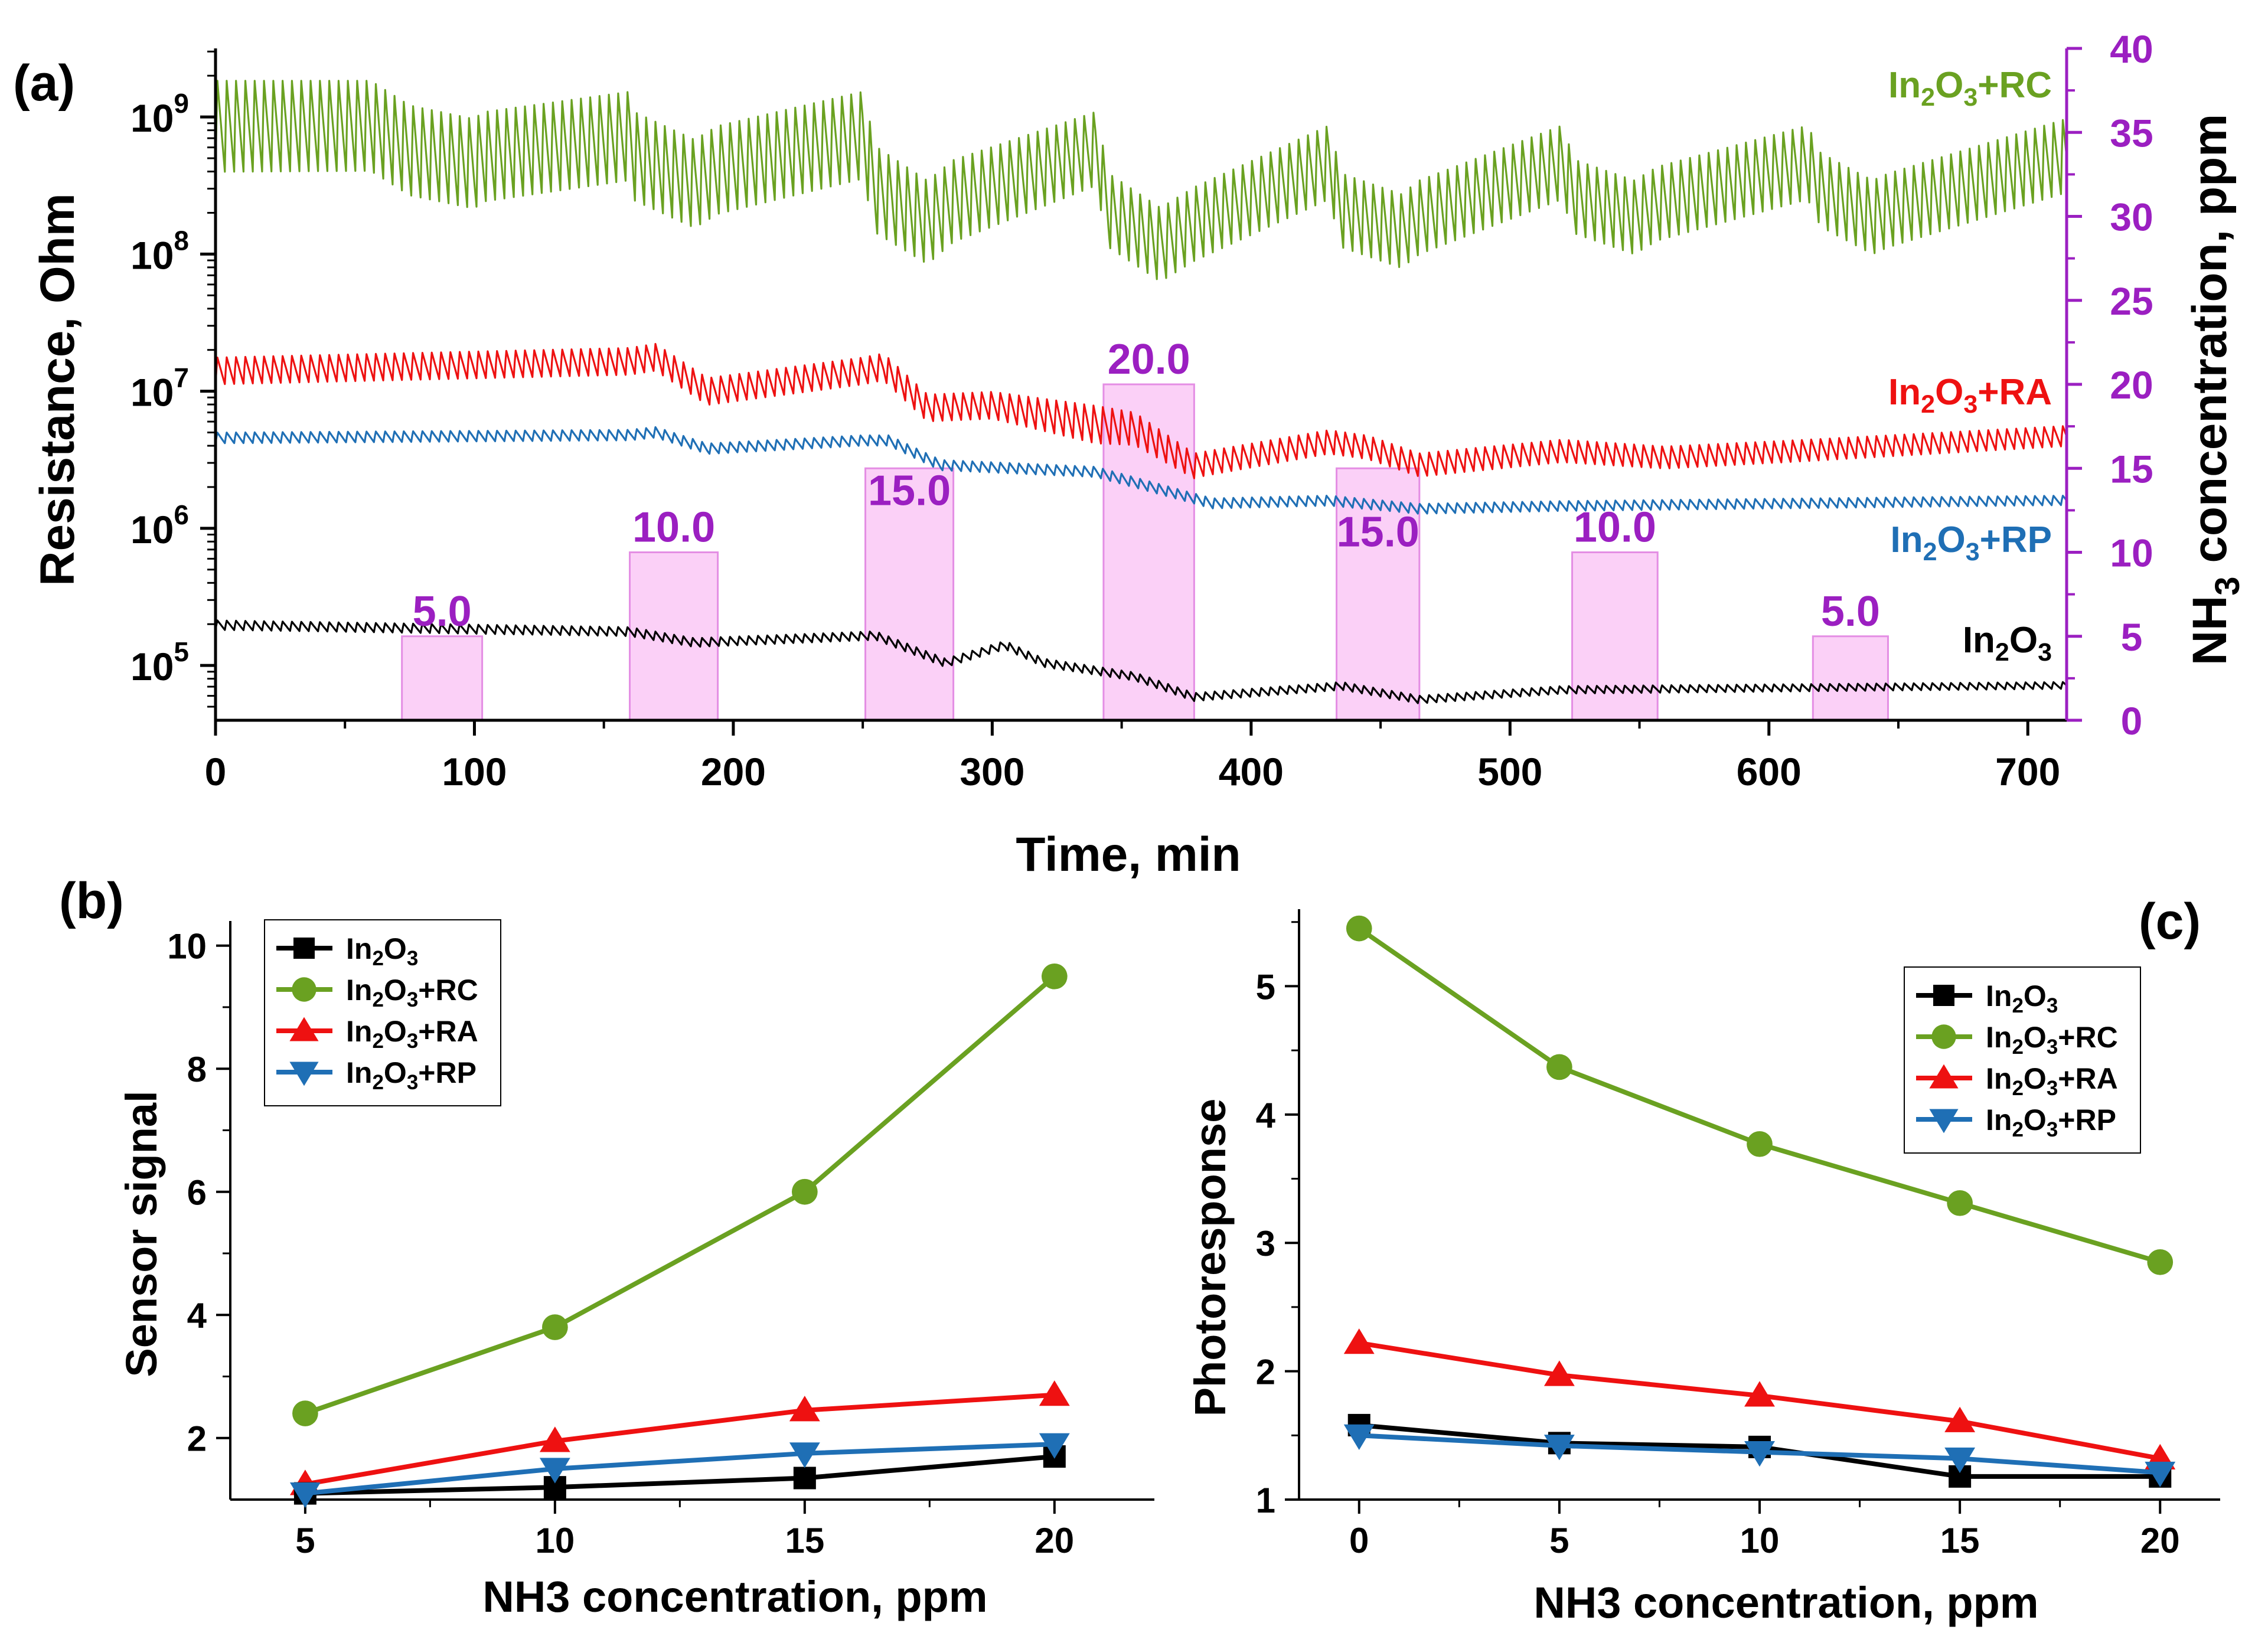  What do you see at coordinates (909, 490) in the screenshot?
I see `nh3-pulse-label: 15.0` at bounding box center [909, 490].